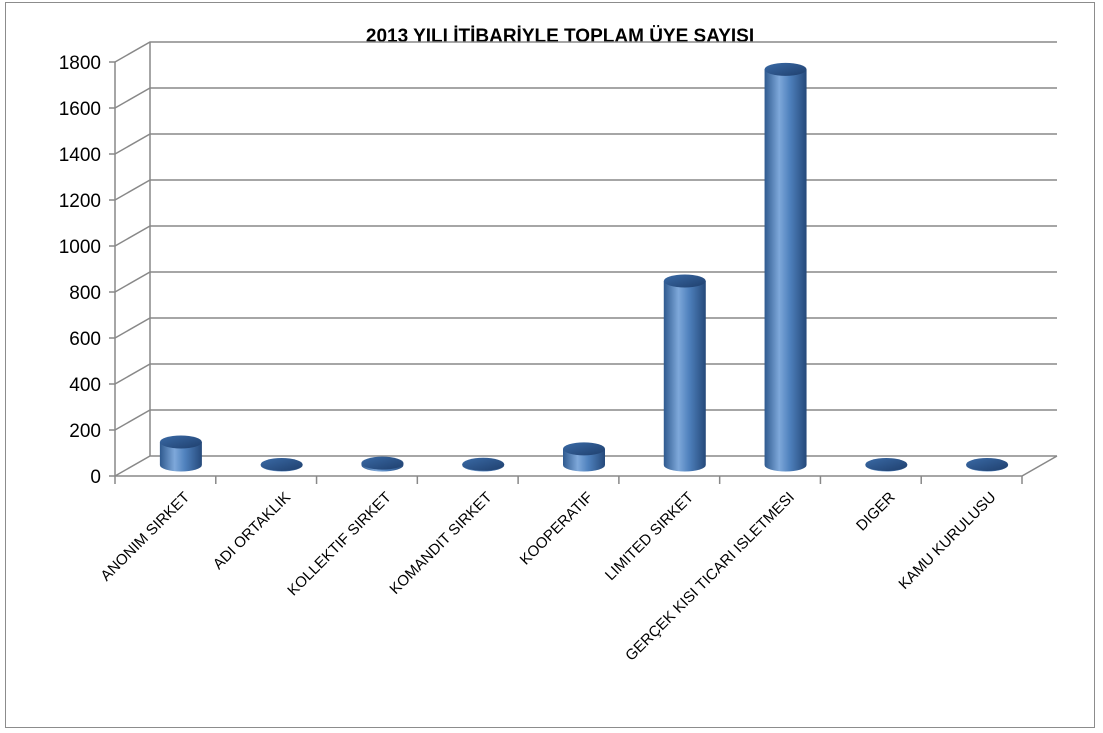  I want to click on y-tick-label: 1200, so click(80, 201).